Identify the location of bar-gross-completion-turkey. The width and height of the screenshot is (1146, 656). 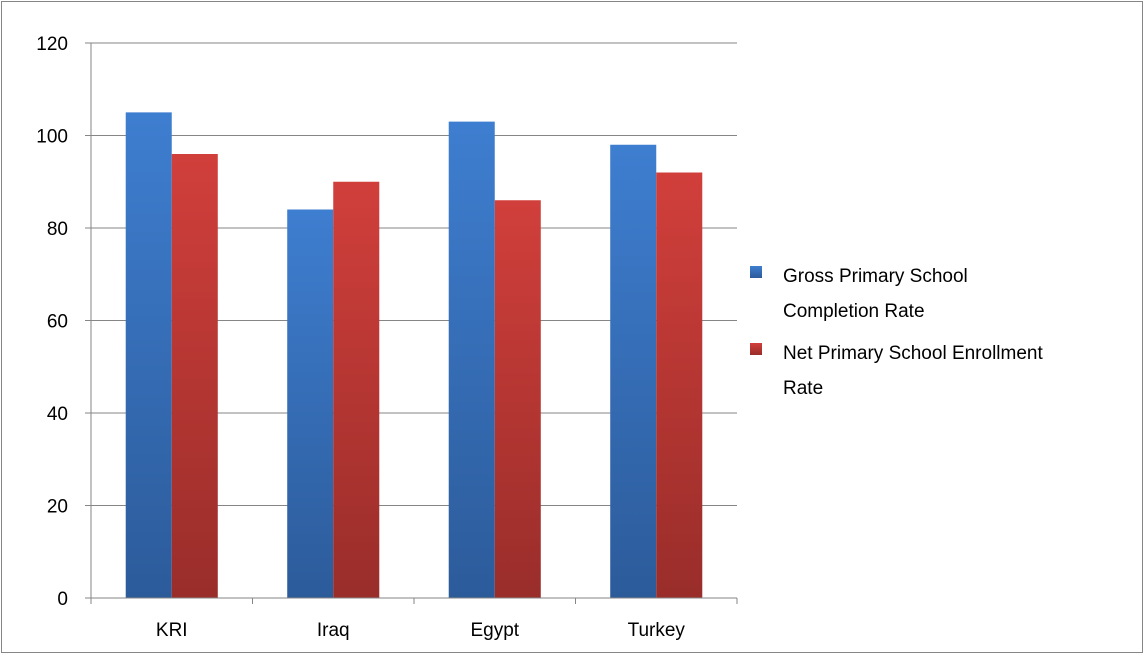
(633, 371).